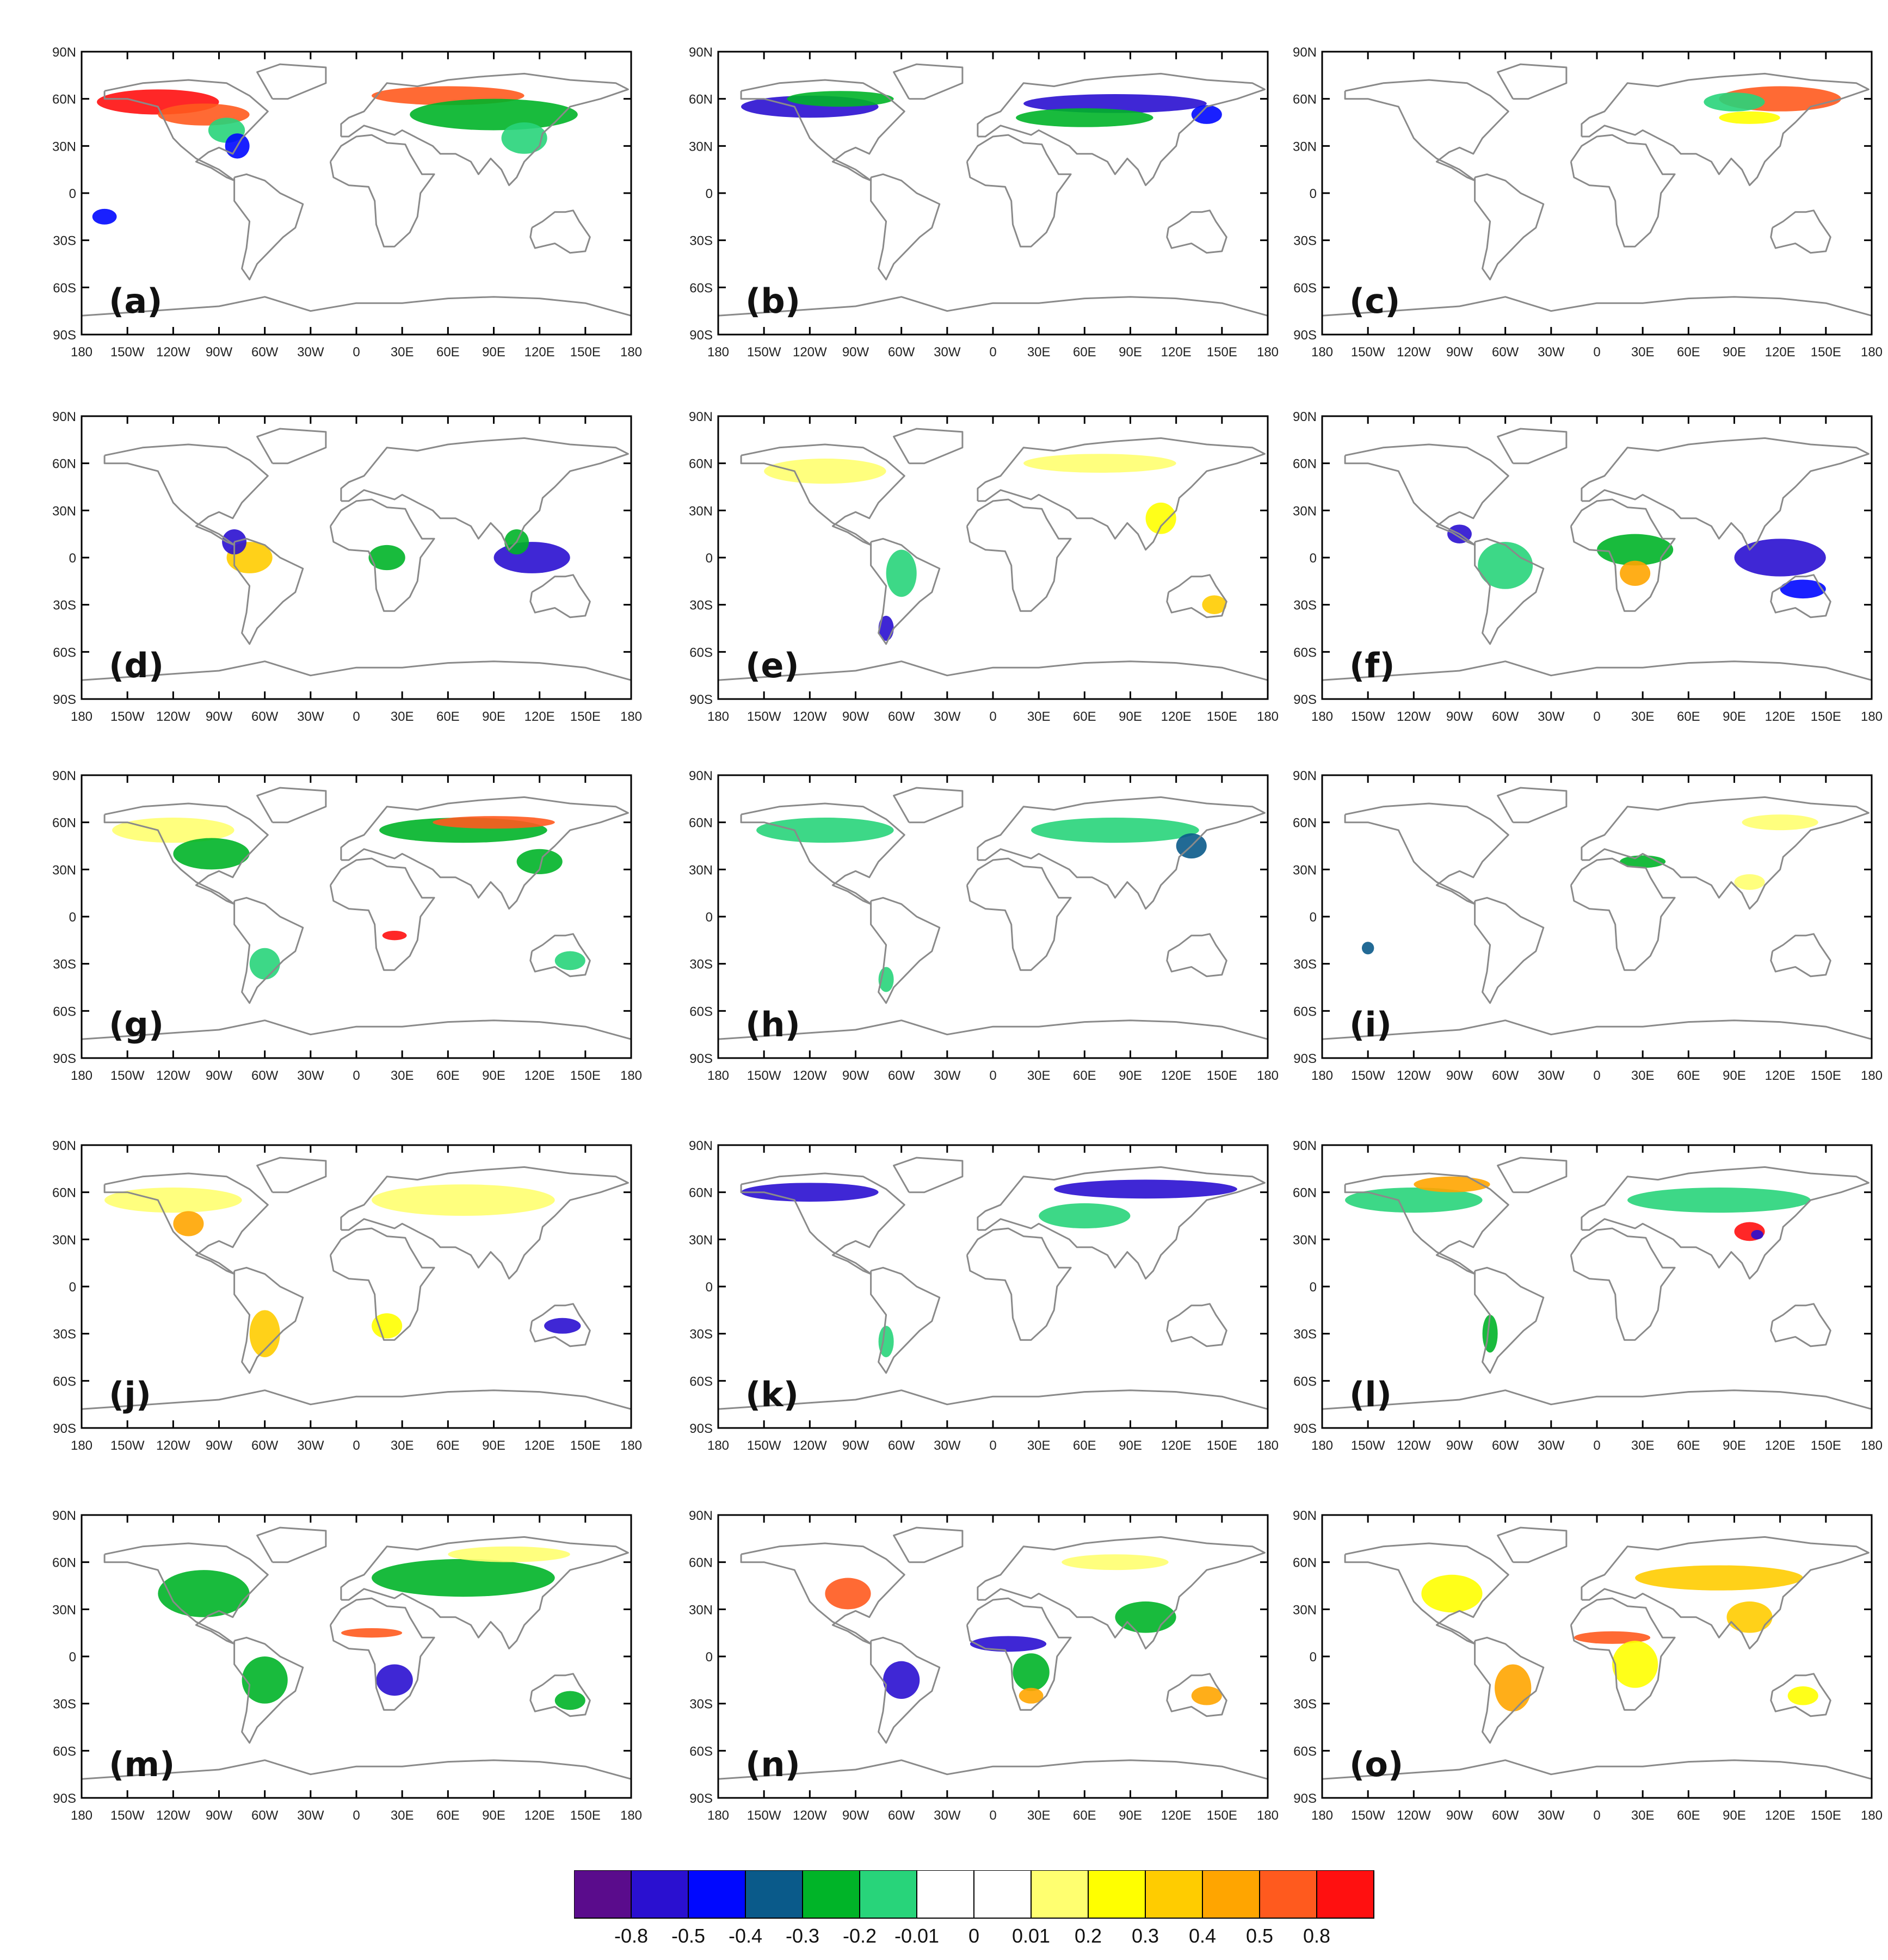 Image resolution: width=1888 pixels, height=1960 pixels. Describe the element at coordinates (219, 352) in the screenshot. I see `lon-tick-label: 90W` at that location.